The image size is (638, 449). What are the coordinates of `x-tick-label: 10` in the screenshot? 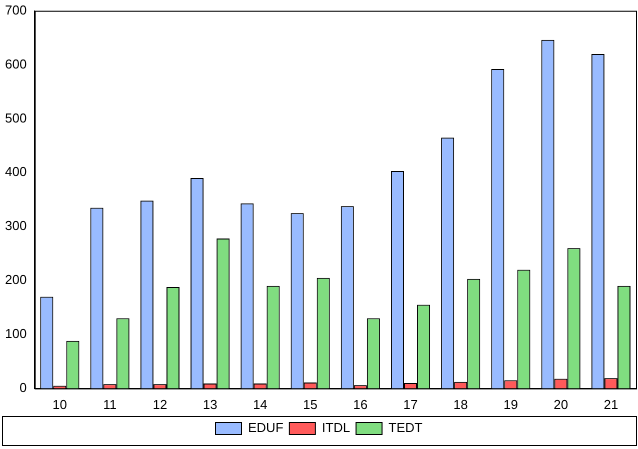 It's located at (59, 404).